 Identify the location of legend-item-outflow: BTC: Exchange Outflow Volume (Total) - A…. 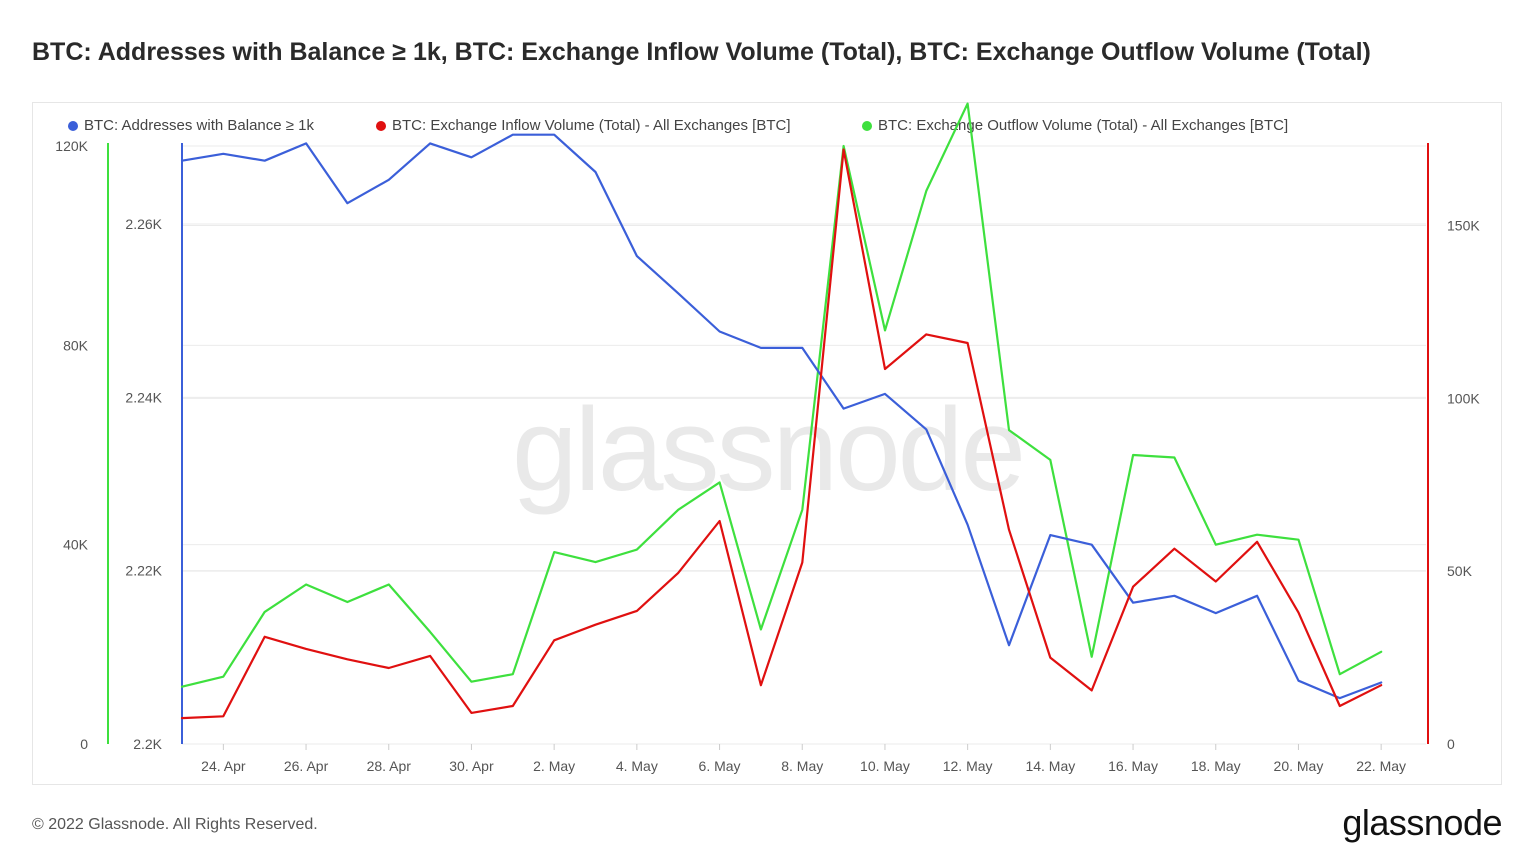
(1075, 125).